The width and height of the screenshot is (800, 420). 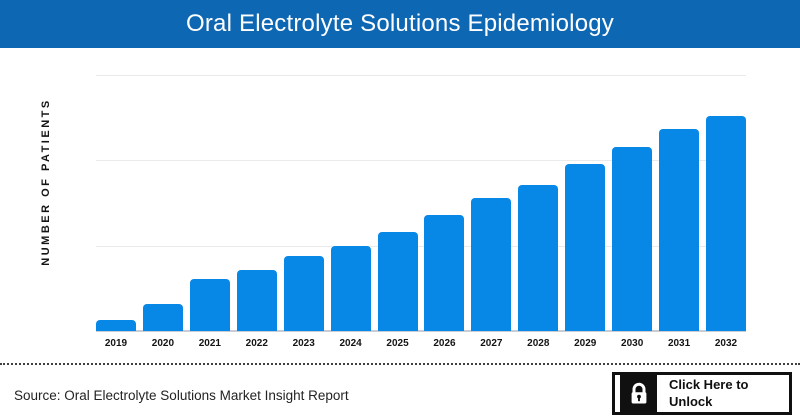 I want to click on bar-2023, so click(x=303, y=293).